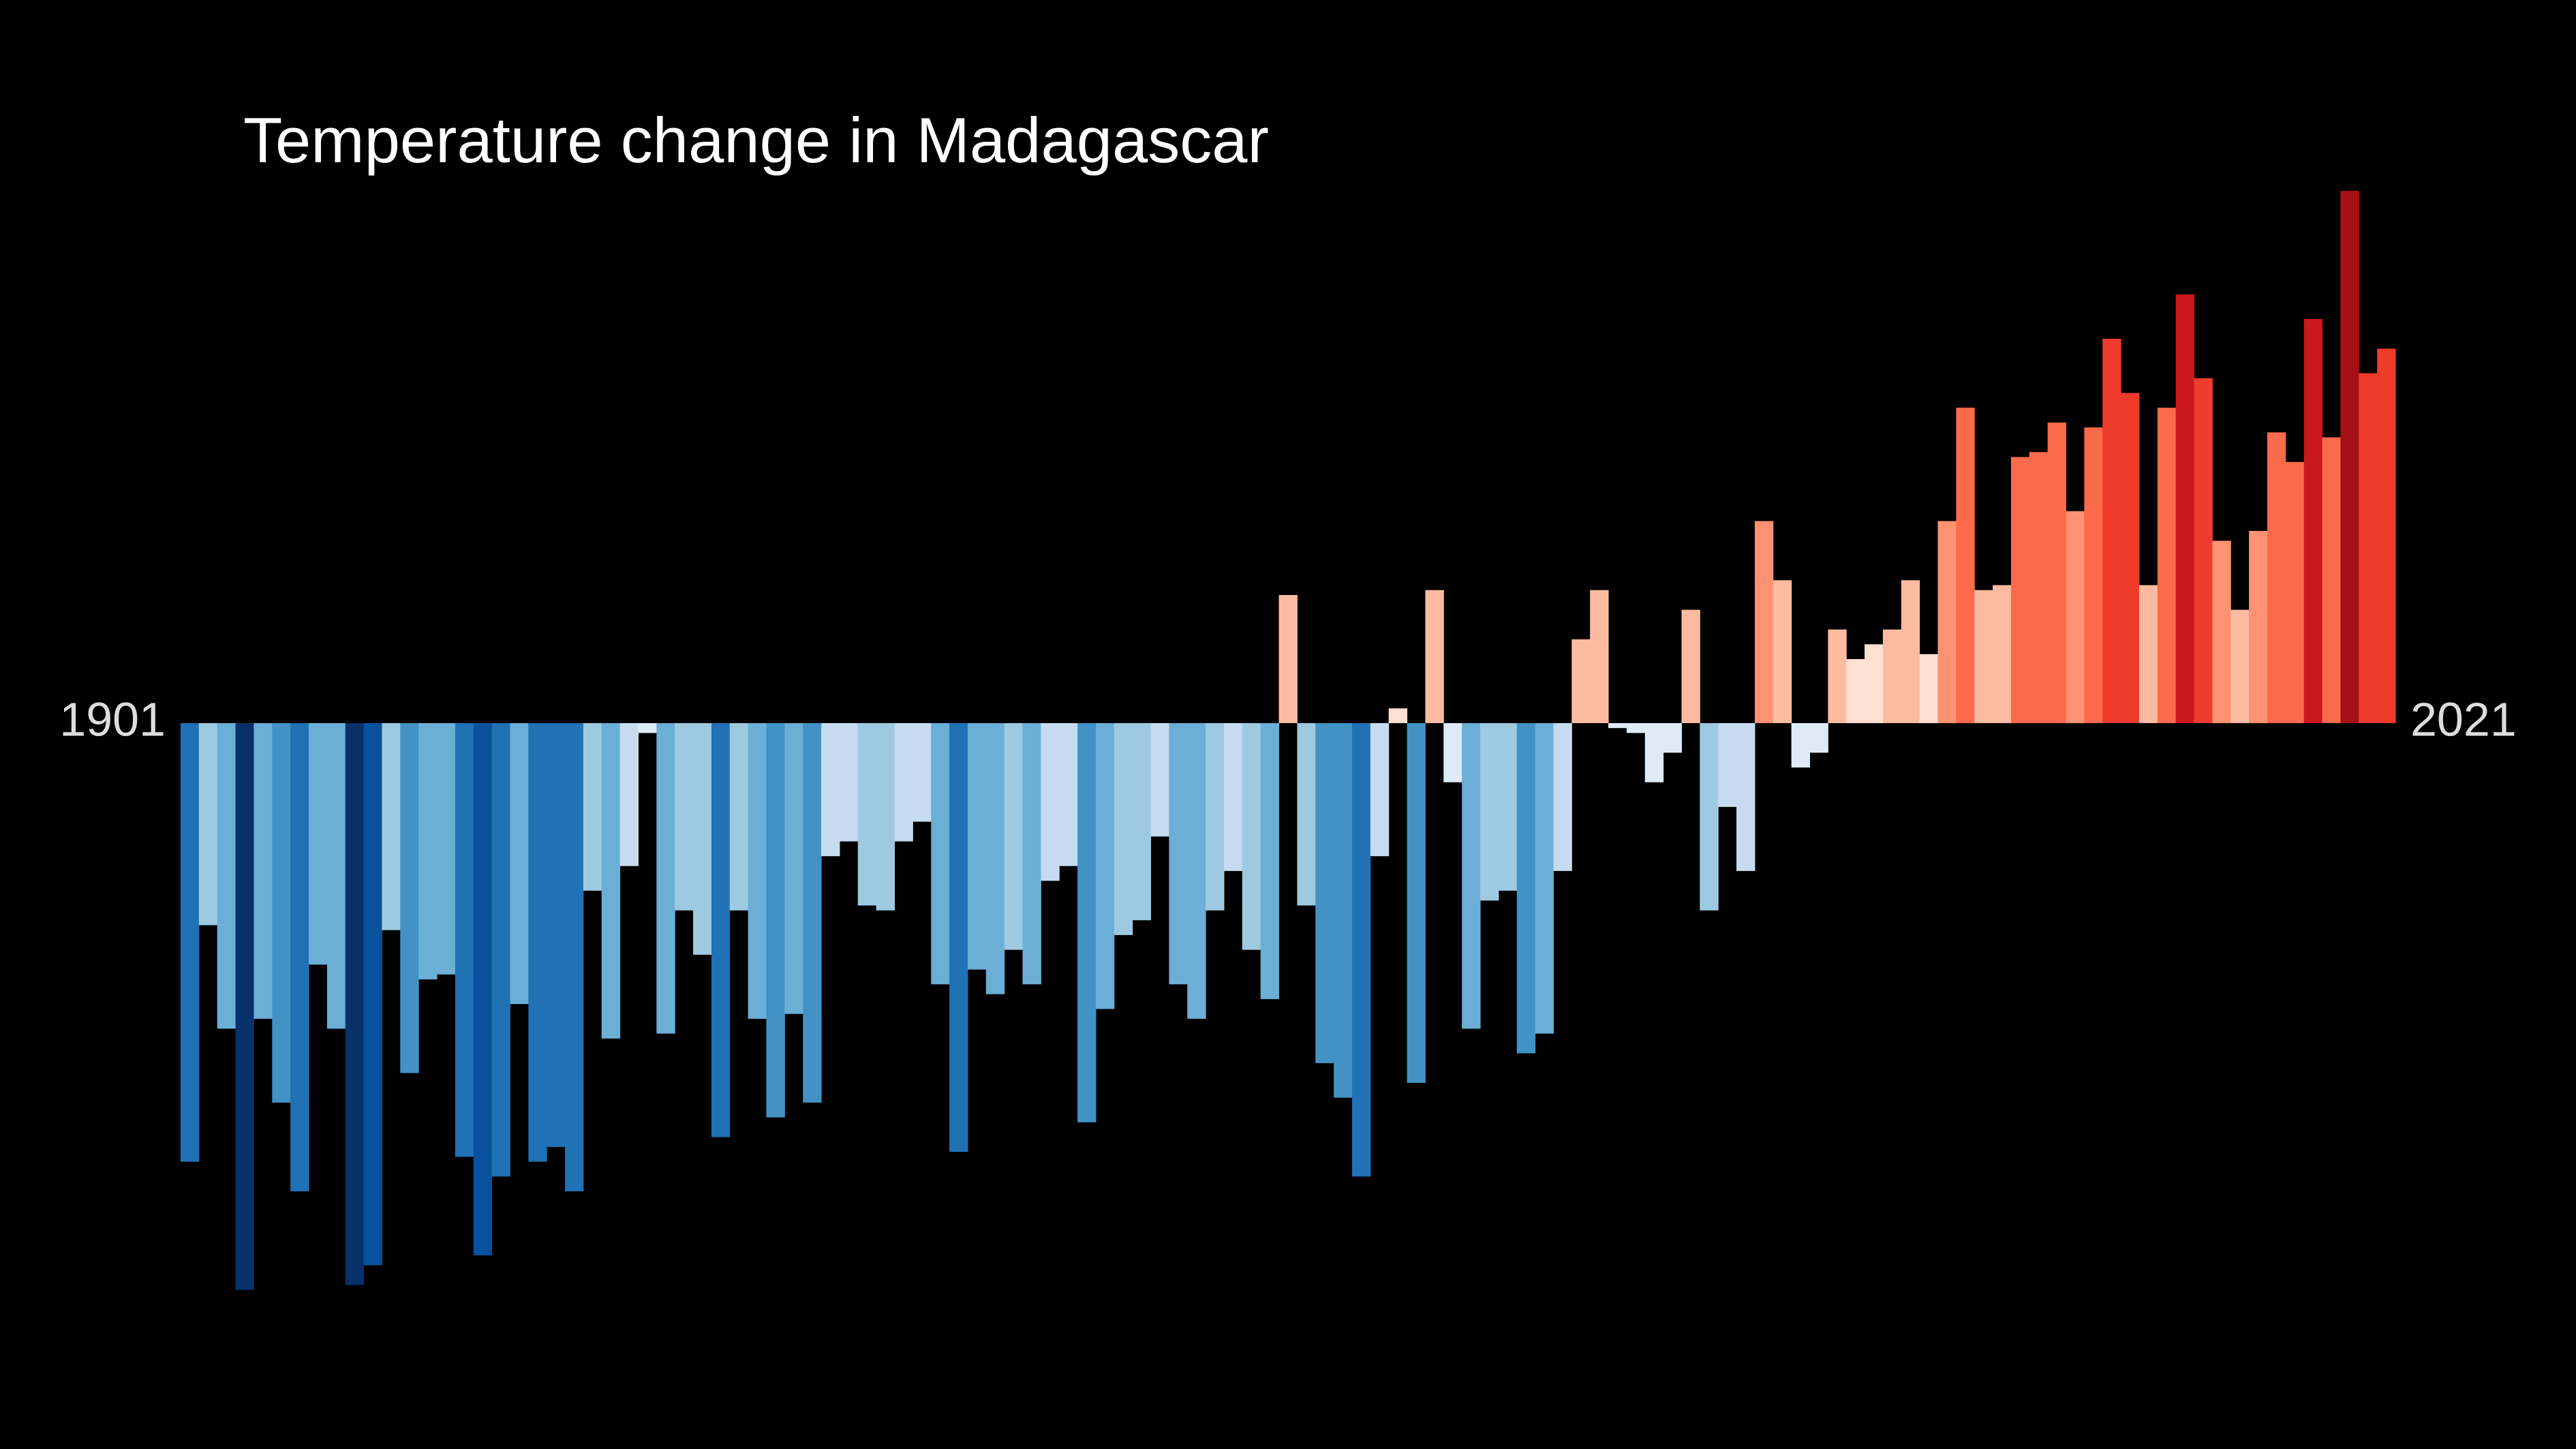  Describe the element at coordinates (756, 140) in the screenshot. I see `chart-title: Temperature change in Madagascar` at that location.